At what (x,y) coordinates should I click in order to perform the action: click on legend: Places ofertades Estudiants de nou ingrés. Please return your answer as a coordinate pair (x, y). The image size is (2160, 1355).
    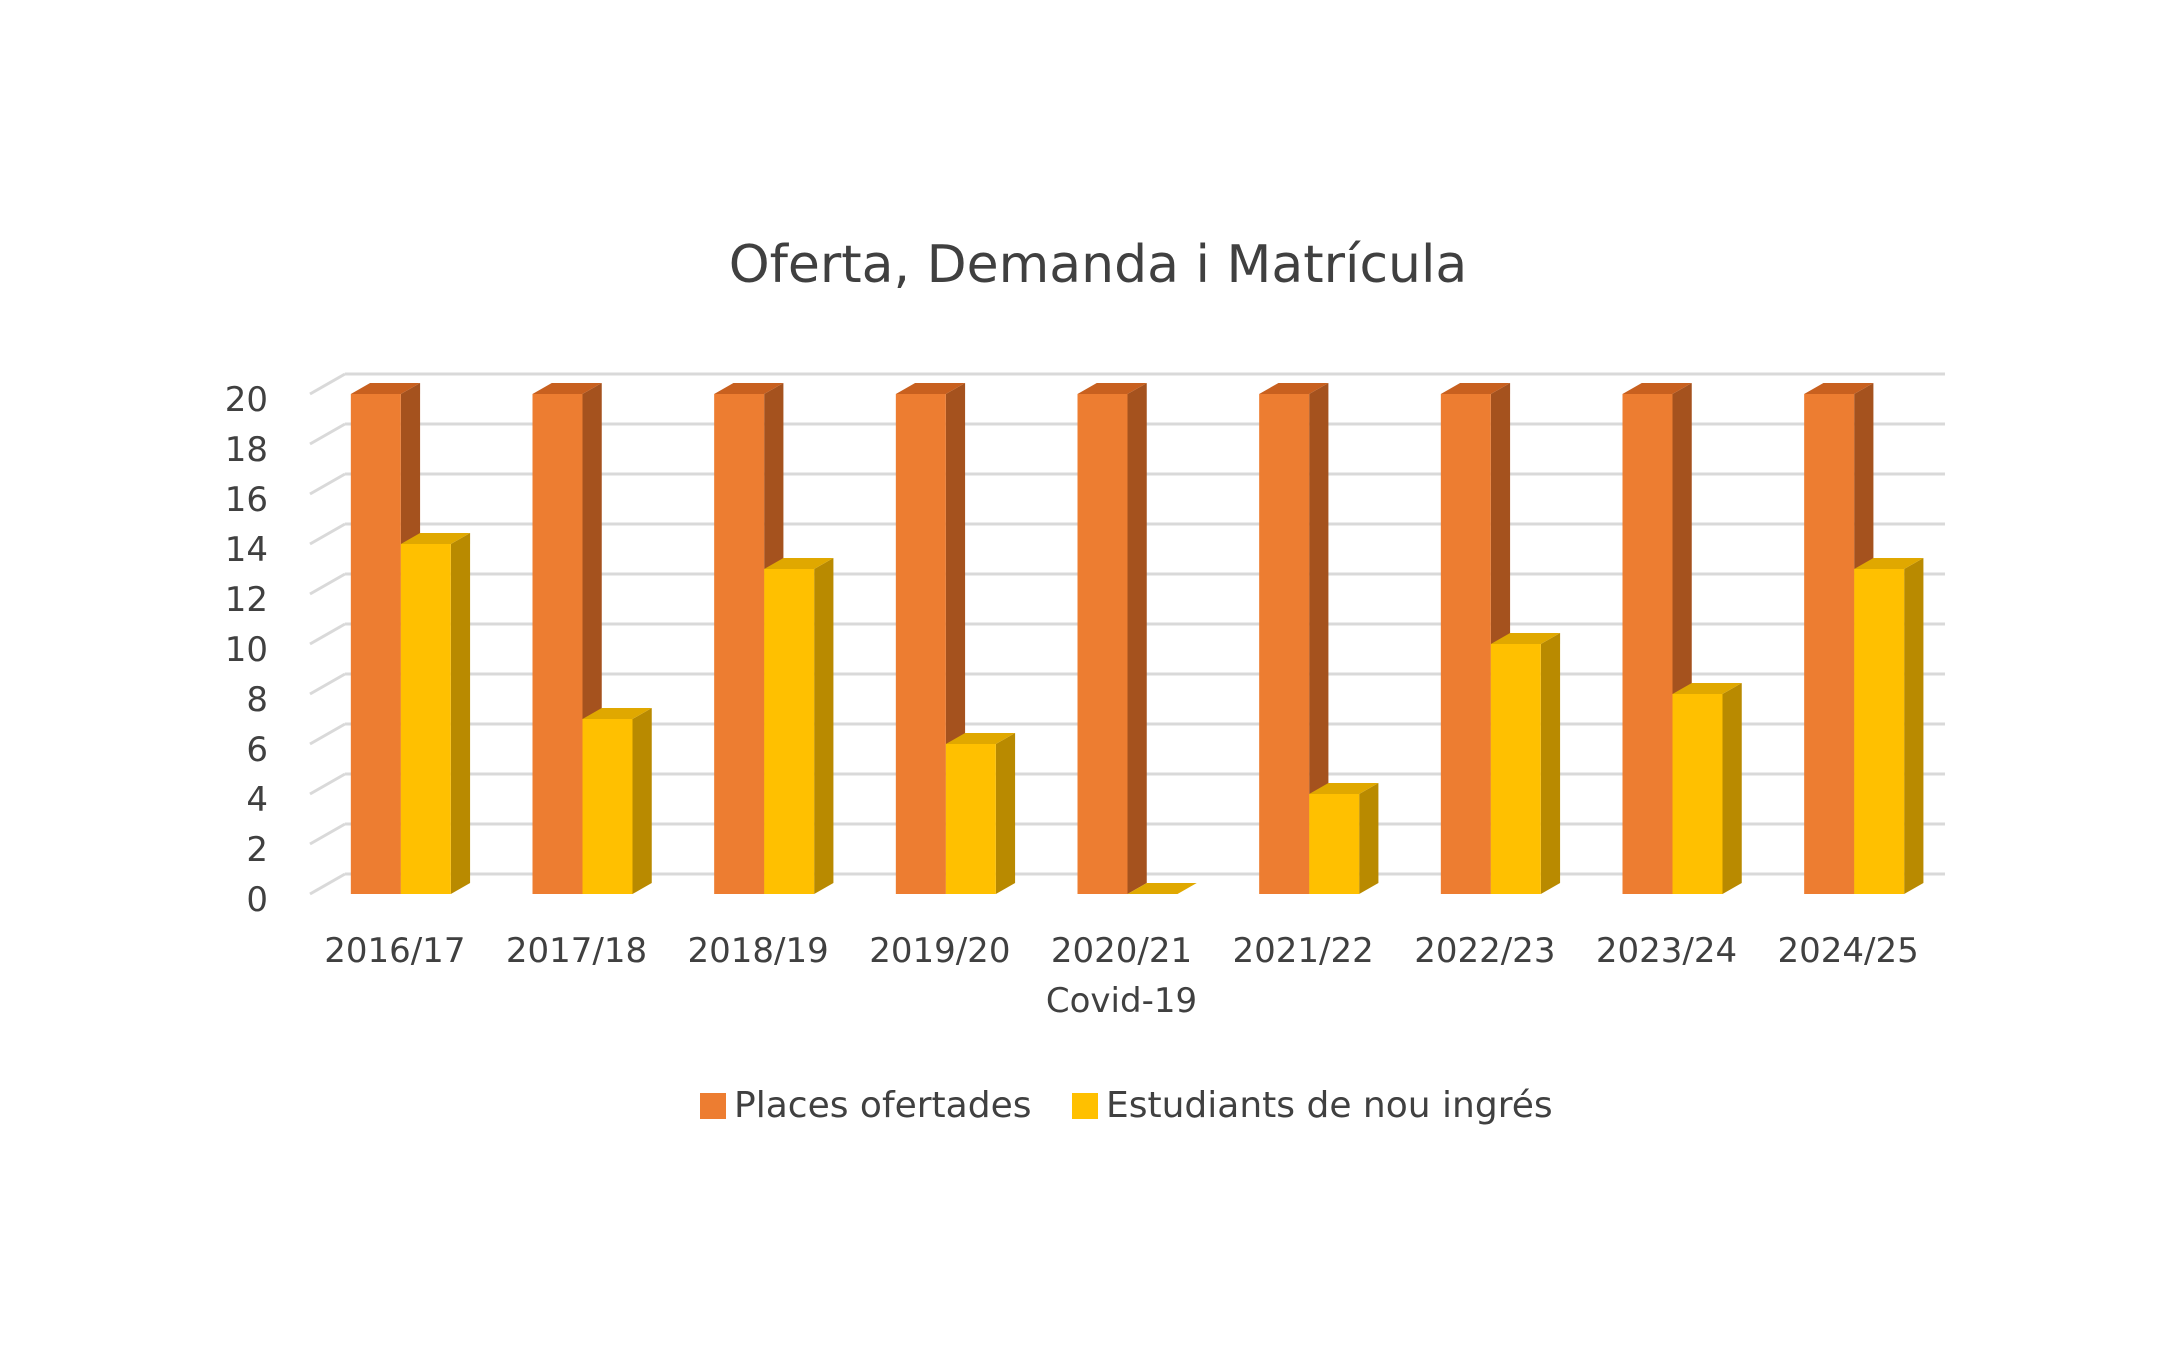
    Looking at the image, I should click on (1126, 1105).